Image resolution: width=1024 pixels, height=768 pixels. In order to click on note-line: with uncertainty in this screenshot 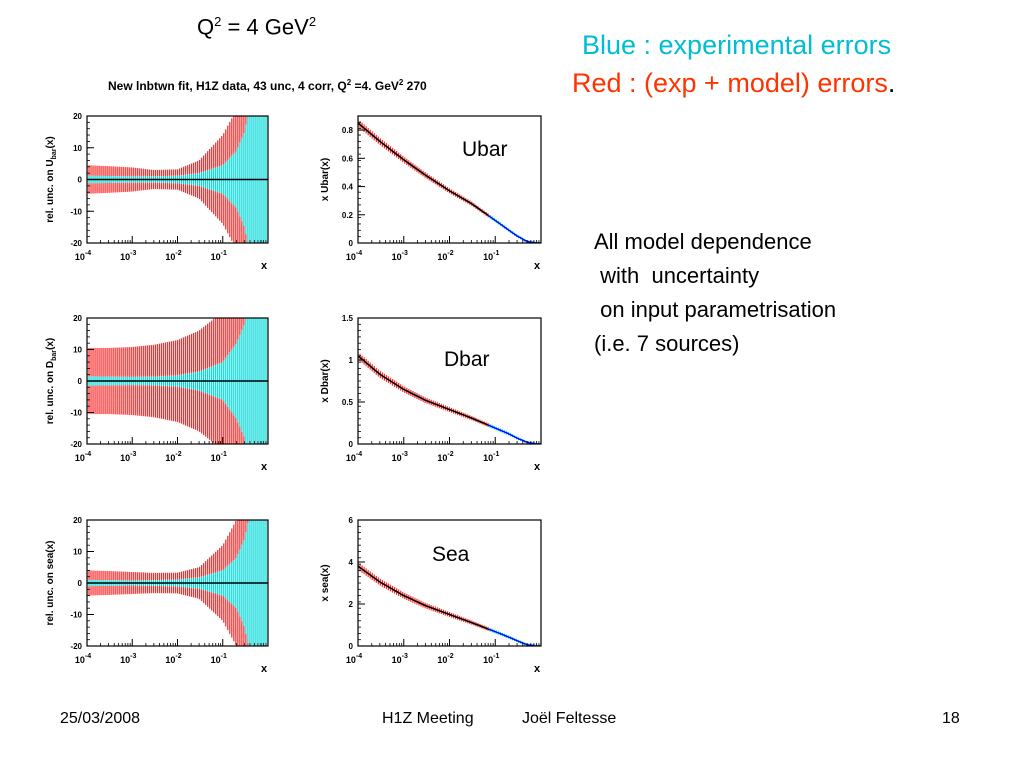, I will do `click(677, 275)`.